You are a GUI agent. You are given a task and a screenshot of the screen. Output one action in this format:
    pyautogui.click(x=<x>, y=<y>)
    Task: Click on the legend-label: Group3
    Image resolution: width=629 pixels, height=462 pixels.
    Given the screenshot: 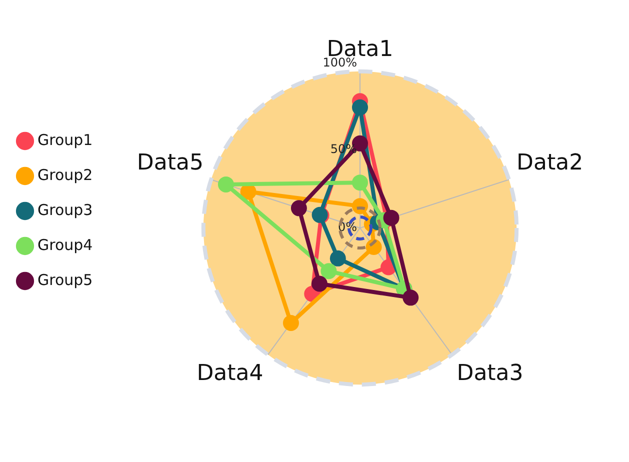 What is the action you would take?
    pyautogui.click(x=65, y=209)
    